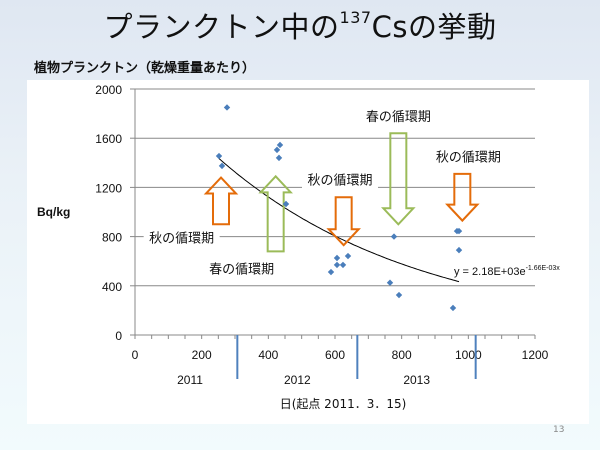 This screenshot has width=600, height=450. I want to click on x-tick-label: 400, so click(268, 355).